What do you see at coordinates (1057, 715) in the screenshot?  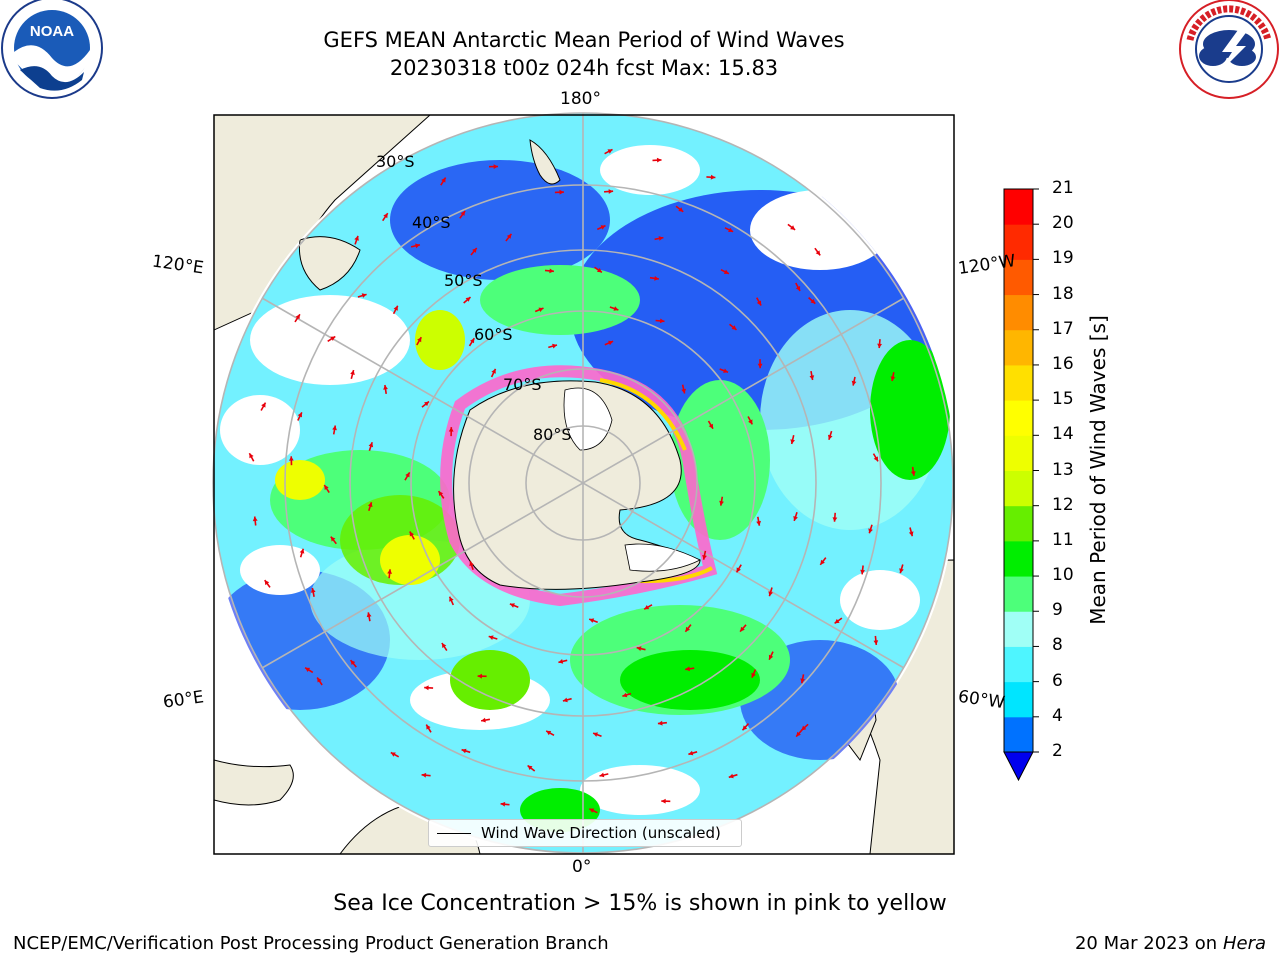 I see `colorbar-tick-label: 4` at bounding box center [1057, 715].